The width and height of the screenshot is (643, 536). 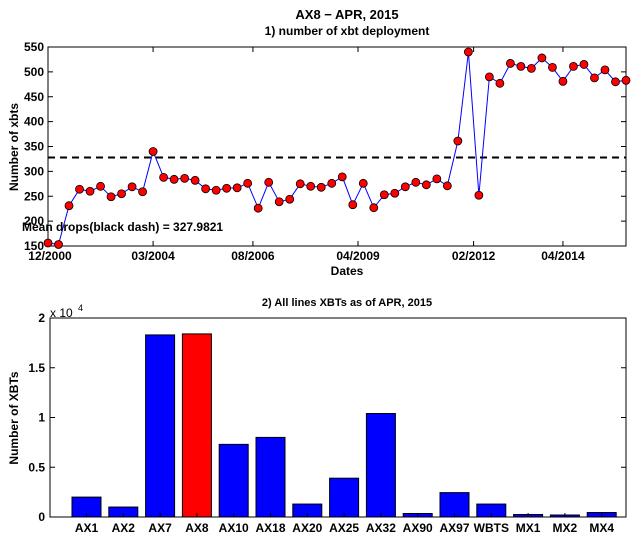 I want to click on x-tick-label: AX25, so click(x=344, y=528).